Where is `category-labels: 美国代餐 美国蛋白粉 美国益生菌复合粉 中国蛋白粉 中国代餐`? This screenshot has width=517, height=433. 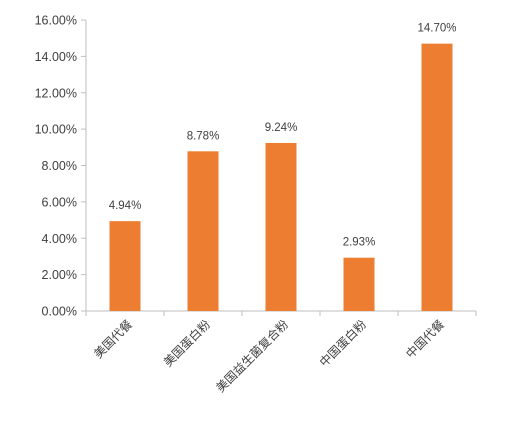 category-labels: 美国代餐 美国蛋白粉 美国益生菌复合粉 中国蛋白粉 中国代餐 is located at coordinates (269, 356).